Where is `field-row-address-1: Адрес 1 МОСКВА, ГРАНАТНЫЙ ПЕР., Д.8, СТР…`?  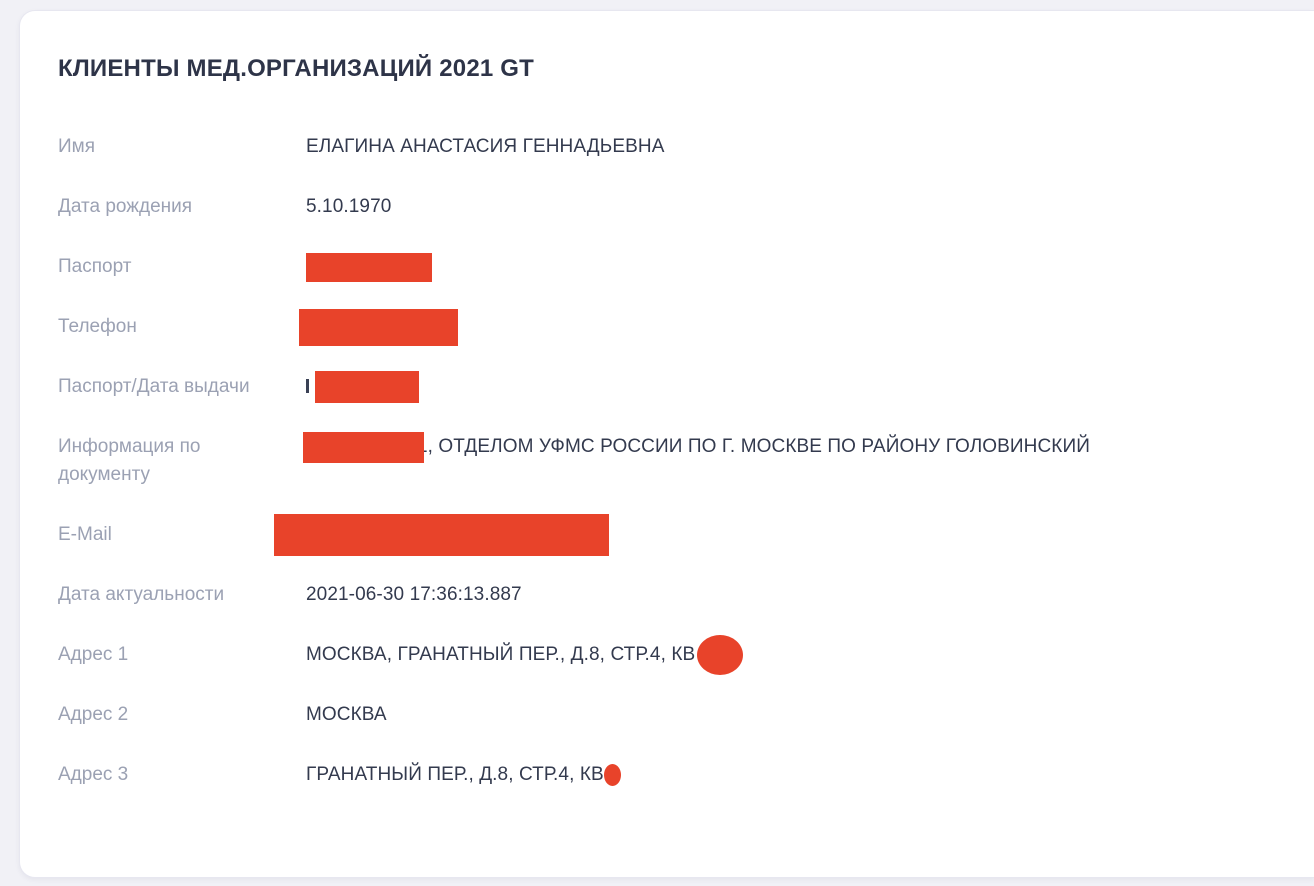
field-row-address-1: Адрес 1 МОСКВА, ГРАНАТНЫЙ ПЕР., Д.8, СТР… is located at coordinates (671, 655).